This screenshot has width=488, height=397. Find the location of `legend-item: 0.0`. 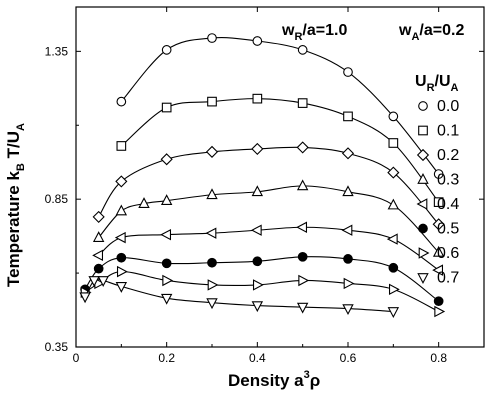

legend-item: 0.0 is located at coordinates (438, 106).